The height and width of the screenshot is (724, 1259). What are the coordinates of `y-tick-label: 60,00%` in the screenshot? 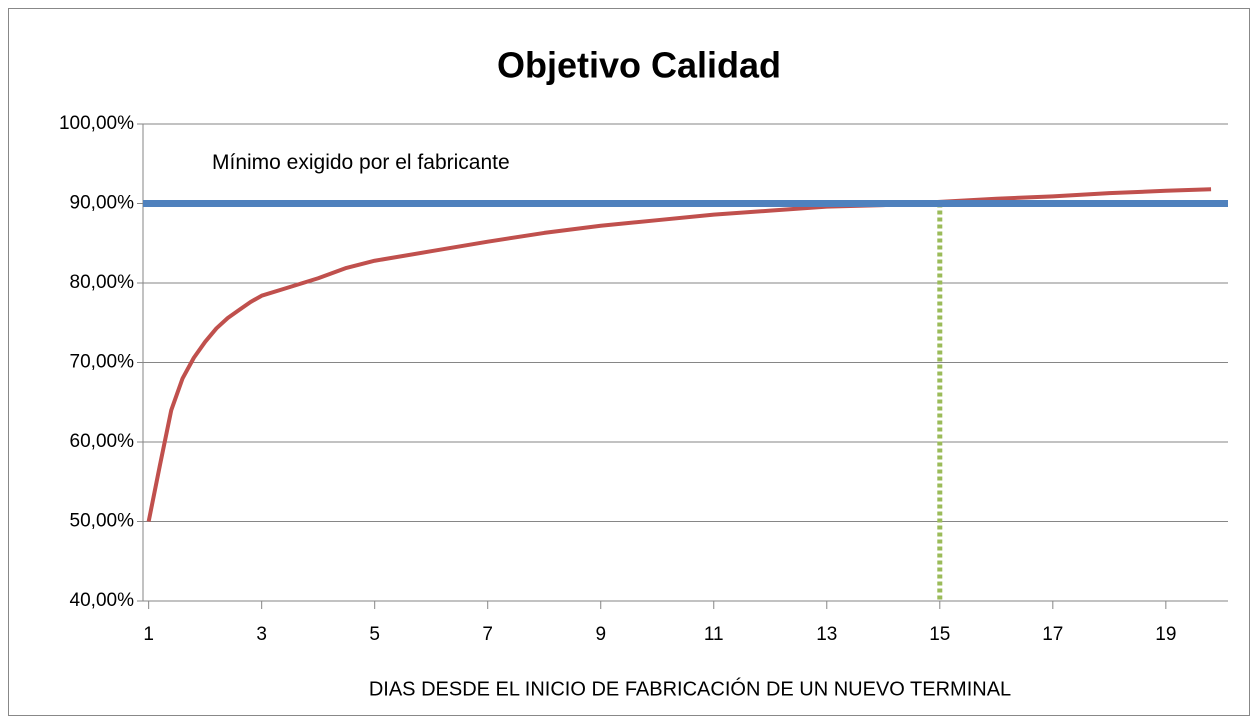 It's located at (102, 441).